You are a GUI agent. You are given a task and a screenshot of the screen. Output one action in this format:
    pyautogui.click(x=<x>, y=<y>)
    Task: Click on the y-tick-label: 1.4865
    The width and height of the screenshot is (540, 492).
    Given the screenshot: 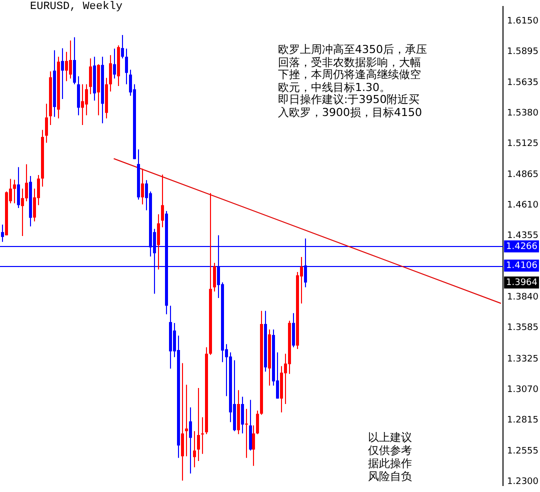 What is the action you would take?
    pyautogui.click(x=522, y=175)
    